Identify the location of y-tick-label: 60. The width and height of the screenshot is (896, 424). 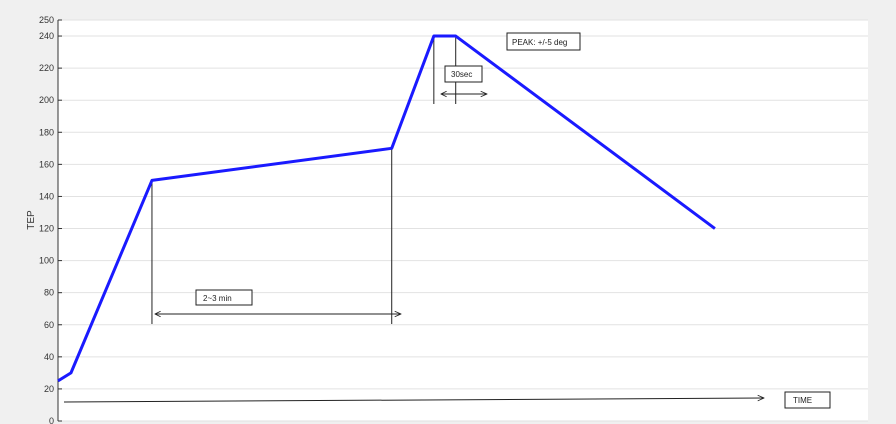
(49, 325).